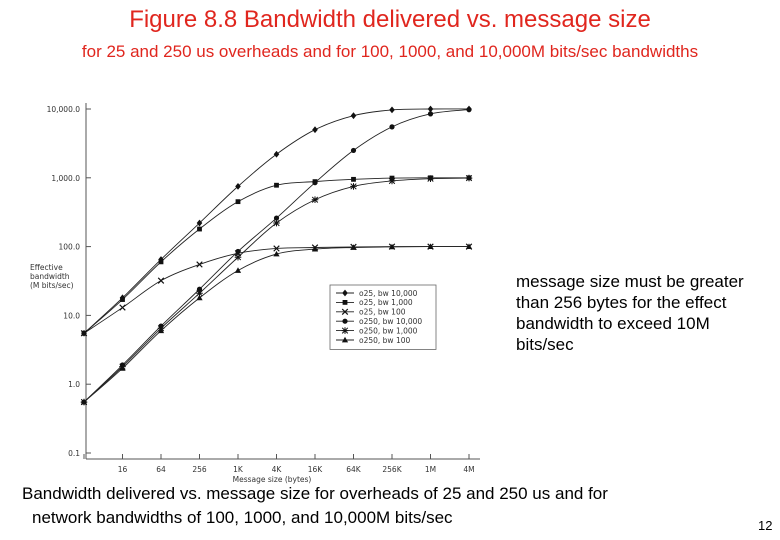 The image size is (780, 540). What do you see at coordinates (277, 469) in the screenshot?
I see `x-tick-label: 4K` at bounding box center [277, 469].